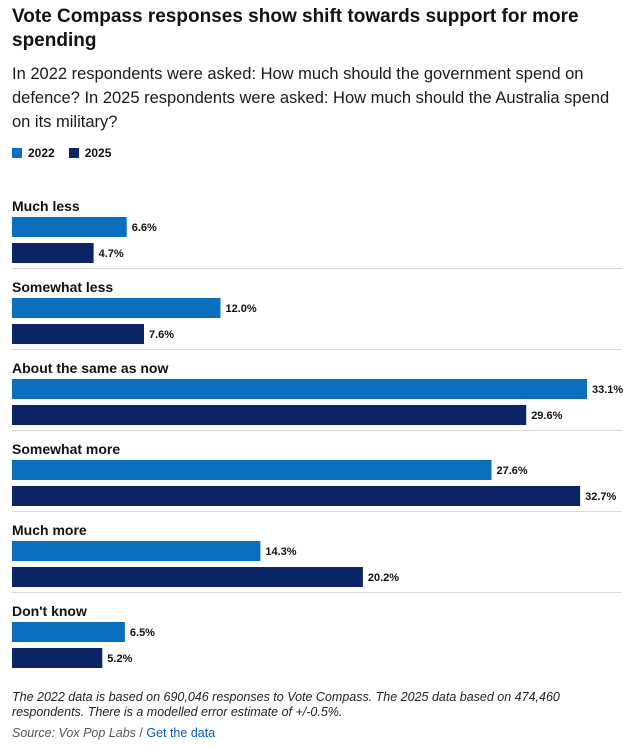  Describe the element at coordinates (280, 552) in the screenshot. I see `value-label-much-more-2022: 14.3%` at that location.